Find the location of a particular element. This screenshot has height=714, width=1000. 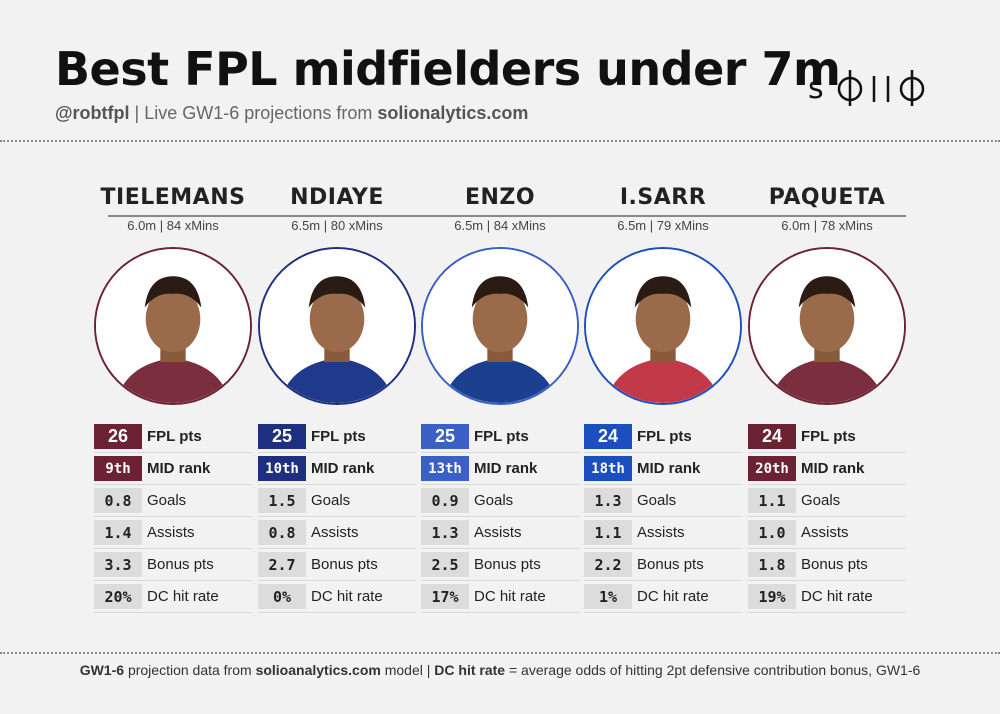

player-name: PAQUETA is located at coordinates (827, 197).